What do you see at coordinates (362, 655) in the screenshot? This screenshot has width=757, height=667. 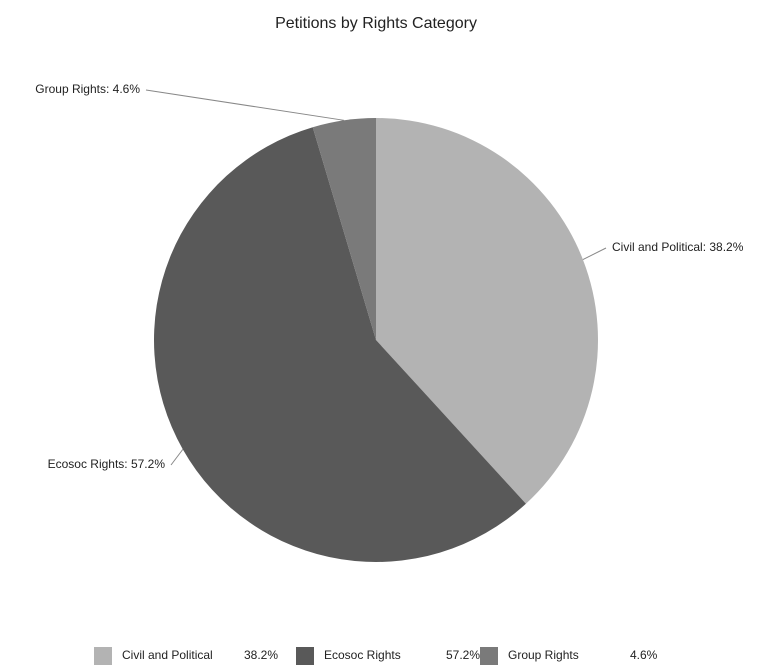 I see `legend-label: Ecosoc Rights` at bounding box center [362, 655].